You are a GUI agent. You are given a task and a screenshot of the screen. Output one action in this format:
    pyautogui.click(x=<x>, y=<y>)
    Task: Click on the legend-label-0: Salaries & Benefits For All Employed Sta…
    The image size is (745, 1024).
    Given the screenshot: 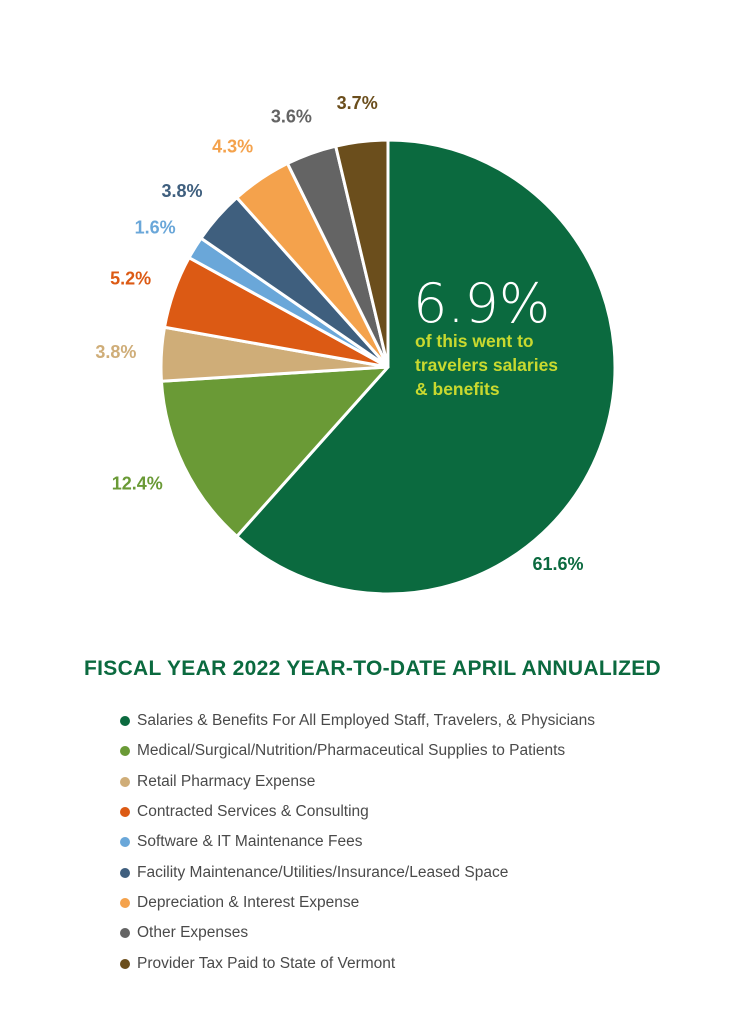 What is the action you would take?
    pyautogui.click(x=366, y=721)
    